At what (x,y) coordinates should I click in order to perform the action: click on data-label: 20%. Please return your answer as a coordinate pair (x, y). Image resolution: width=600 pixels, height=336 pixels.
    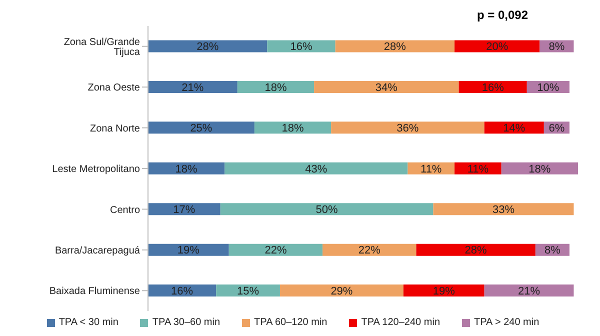
    Looking at the image, I should click on (497, 47).